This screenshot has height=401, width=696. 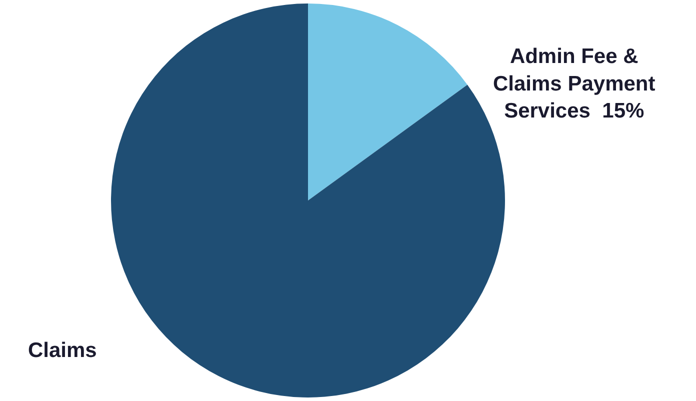 What do you see at coordinates (388, 102) in the screenshot?
I see `pie-slice` at bounding box center [388, 102].